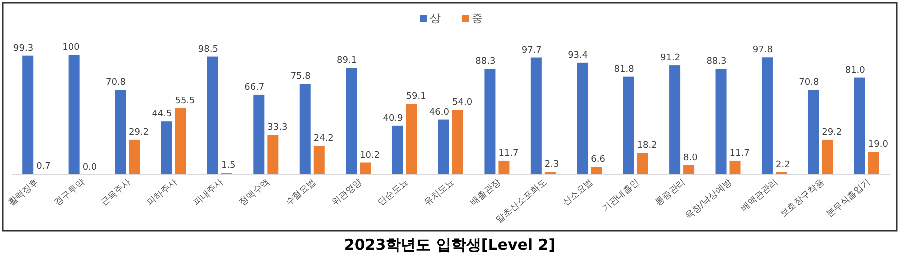  Describe the element at coordinates (477, 18) in the screenshot. I see `legend-label: 중` at that location.